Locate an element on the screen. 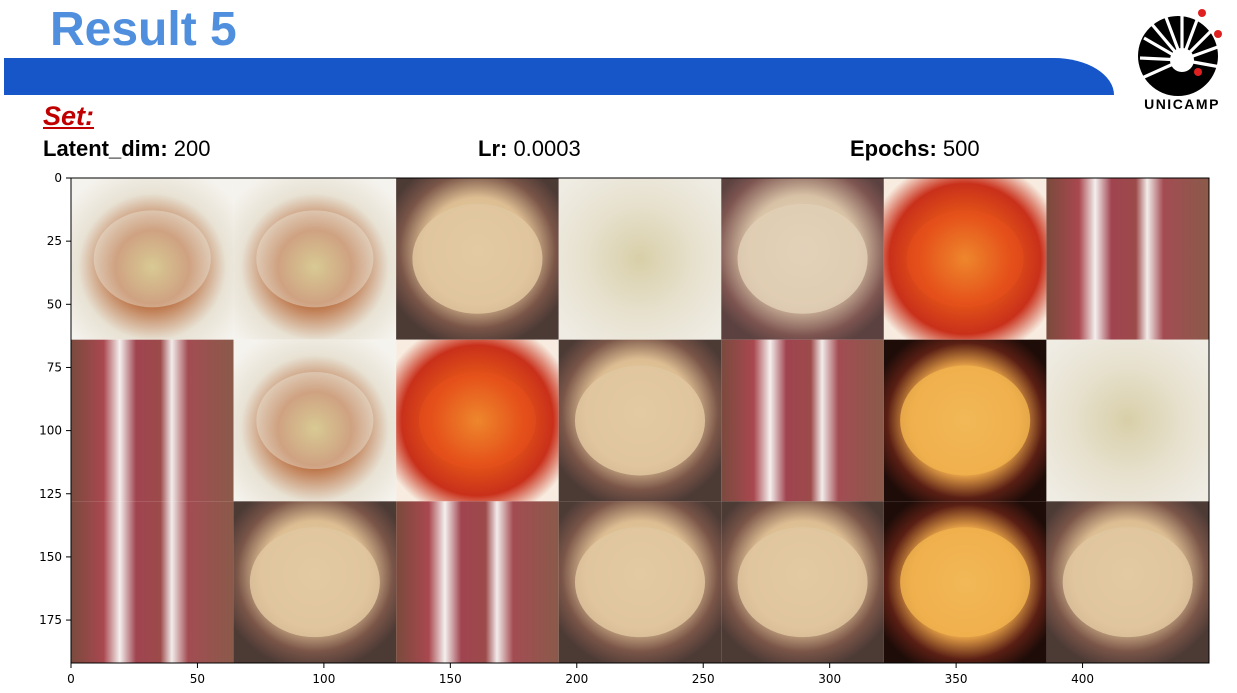  param-latent-dim: Latent_dim: 200 is located at coordinates (127, 149).